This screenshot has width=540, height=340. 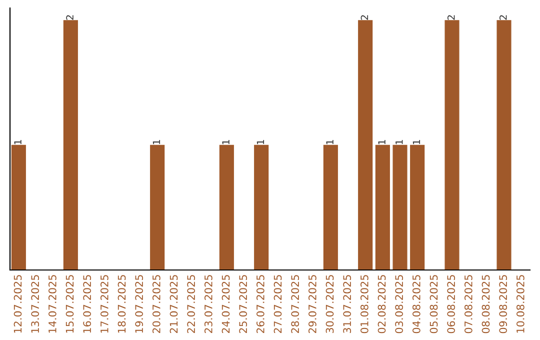 What do you see at coordinates (486, 304) in the screenshot?
I see `x-tick-label: 08.08.2025` at bounding box center [486, 304].